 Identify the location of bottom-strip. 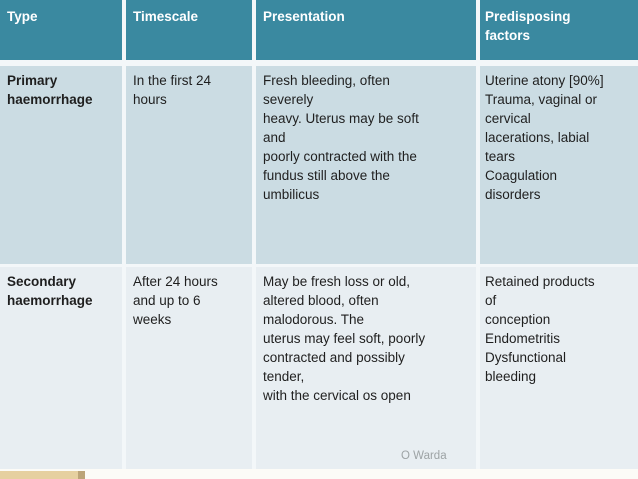
(319, 474).